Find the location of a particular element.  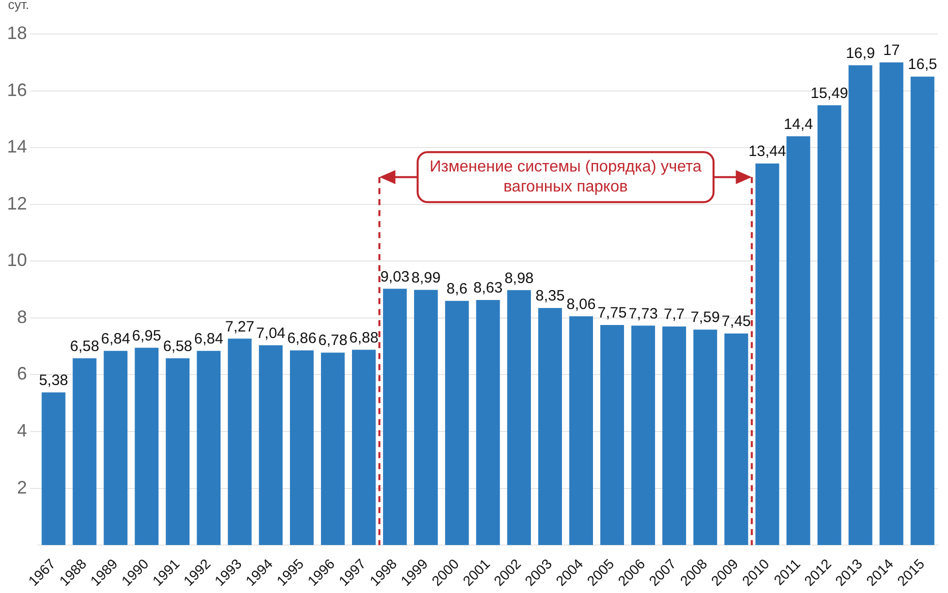

y-tick-label: 18 is located at coordinates (17, 32).